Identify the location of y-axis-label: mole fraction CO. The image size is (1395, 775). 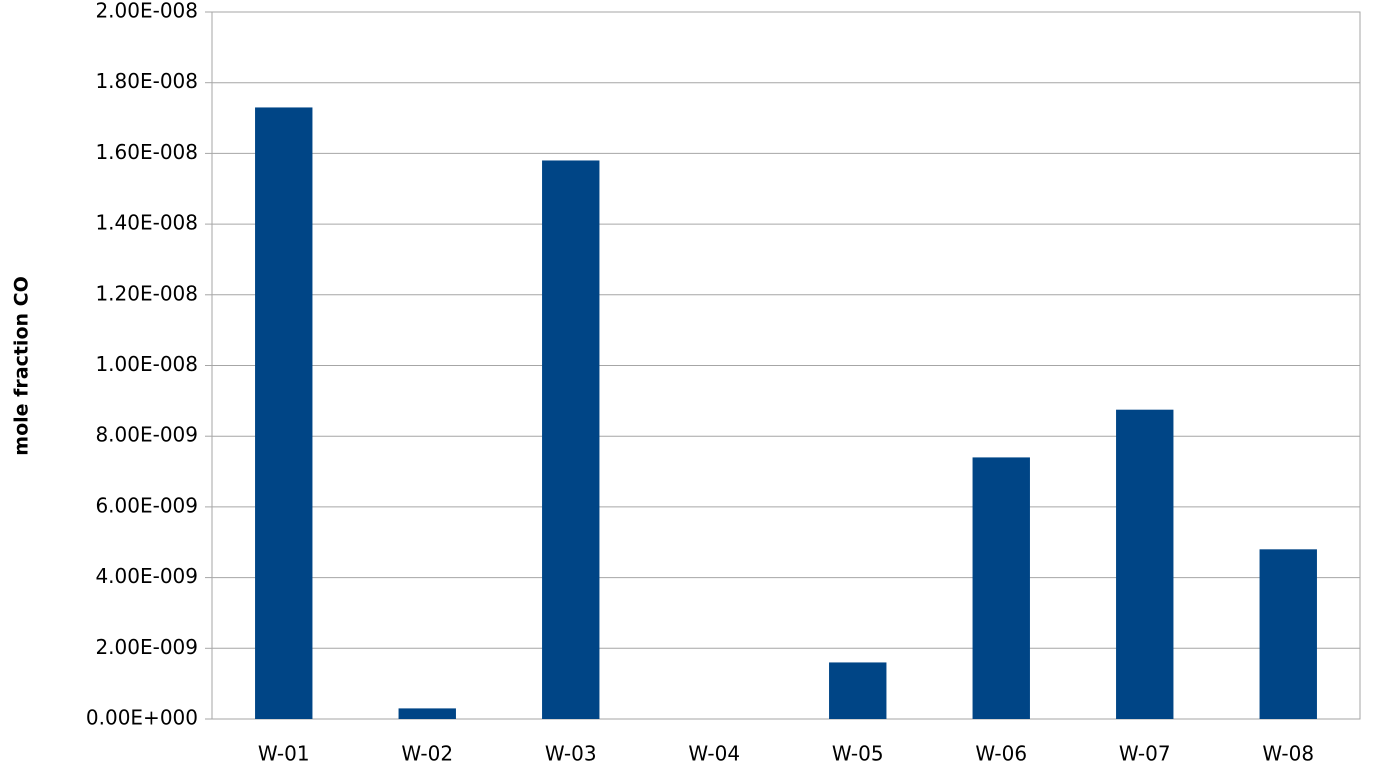
(22, 365).